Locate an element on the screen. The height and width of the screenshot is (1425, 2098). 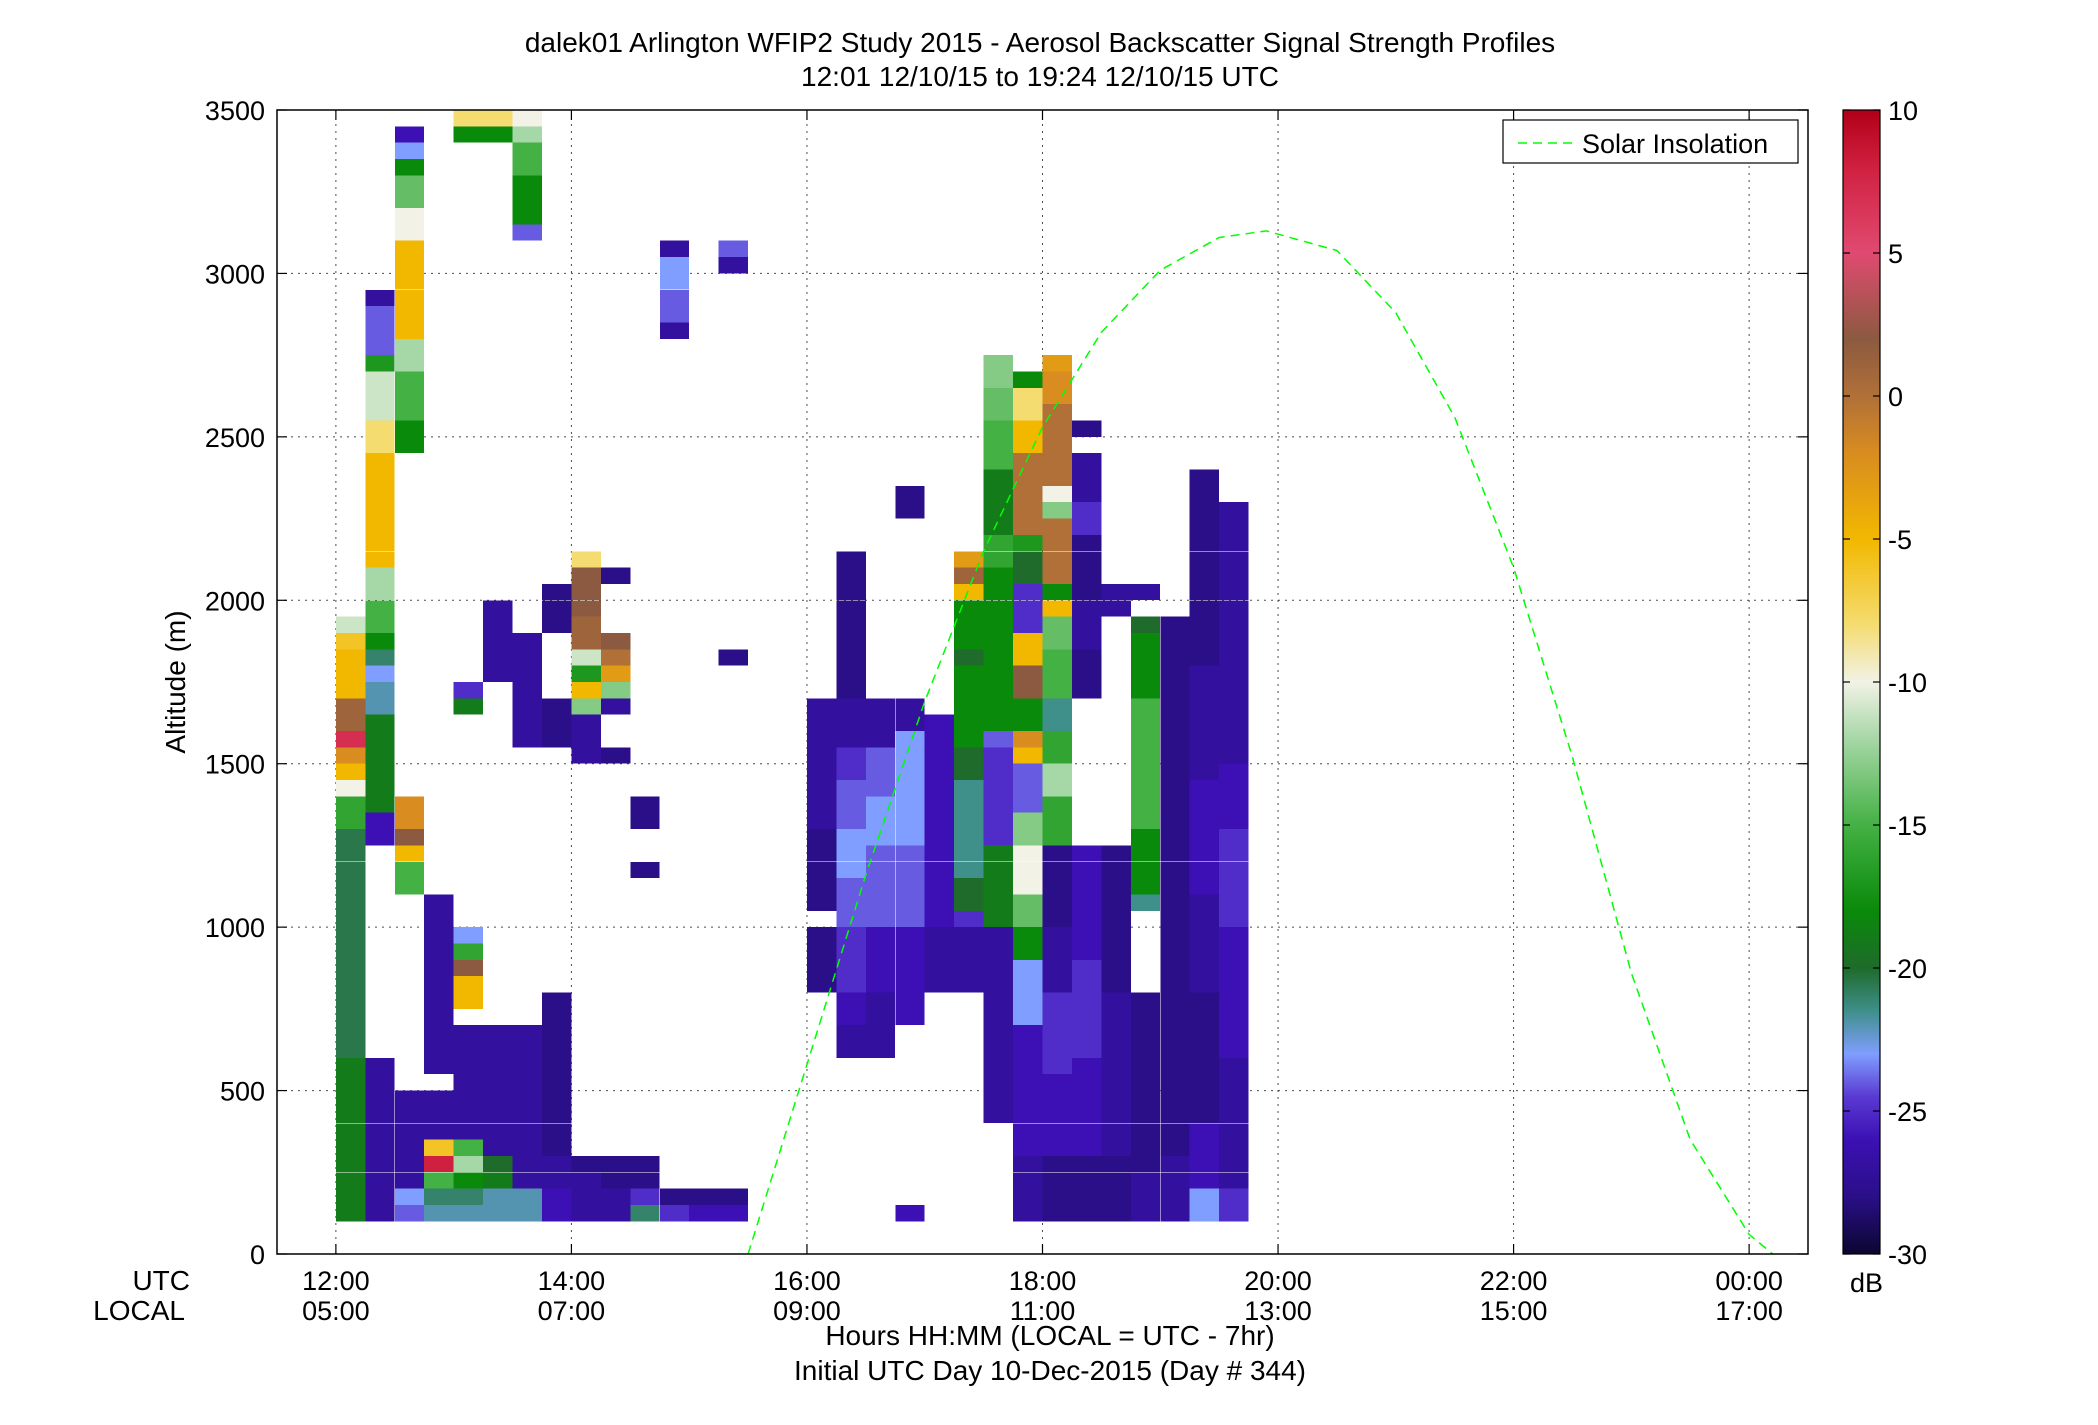
y-tick-label: 1500 is located at coordinates (235, 765).